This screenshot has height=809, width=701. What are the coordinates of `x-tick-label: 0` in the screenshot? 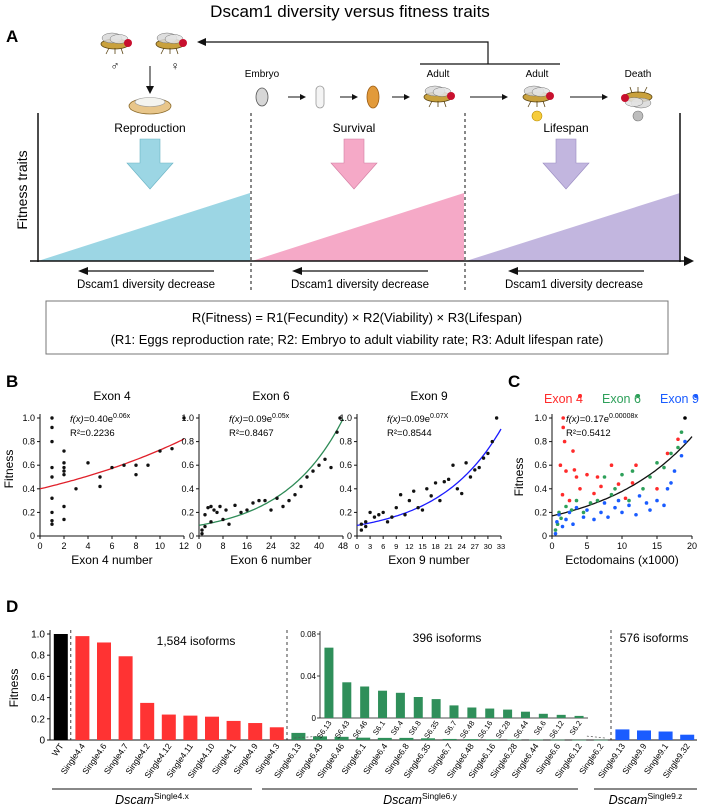 It's located at (551, 546).